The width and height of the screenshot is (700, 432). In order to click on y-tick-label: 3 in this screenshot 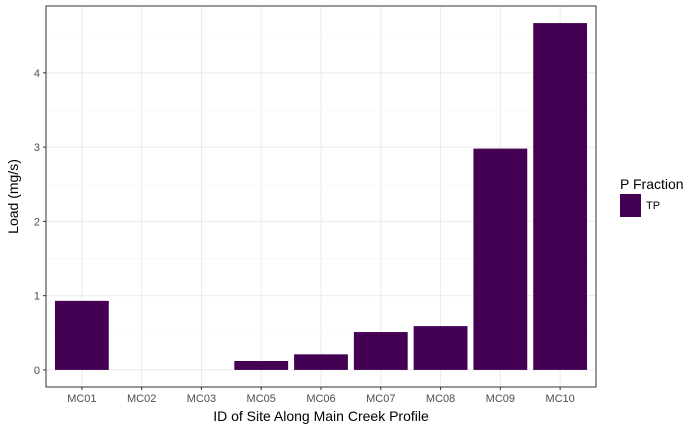, I will do `click(37, 148)`.